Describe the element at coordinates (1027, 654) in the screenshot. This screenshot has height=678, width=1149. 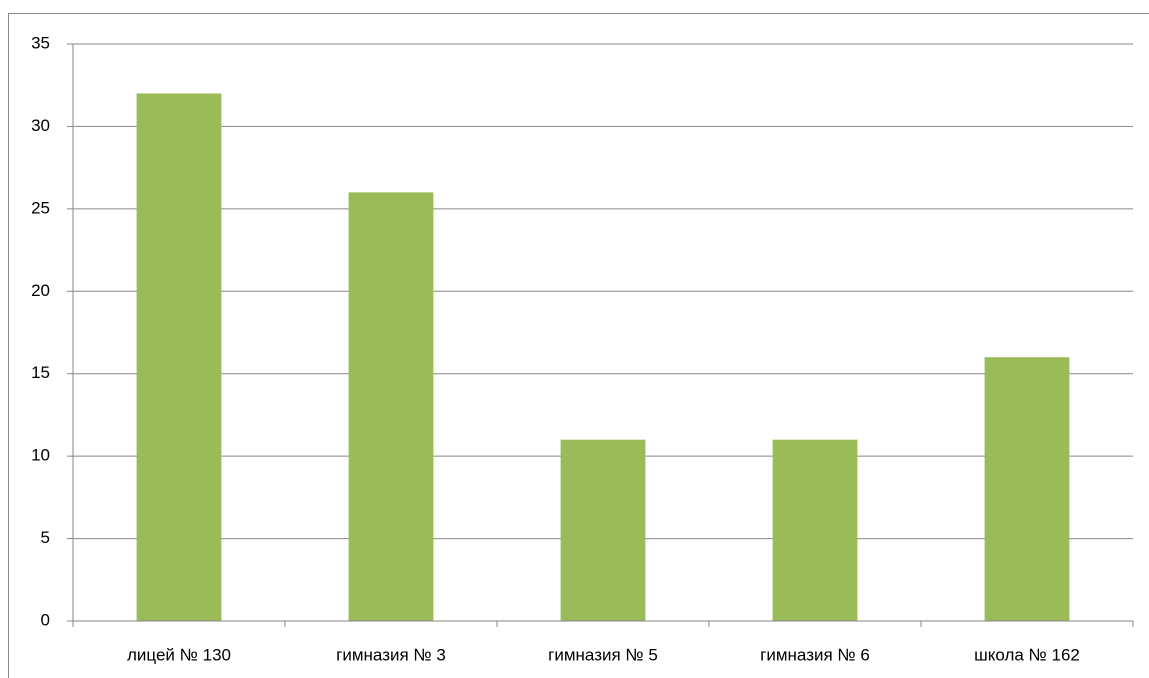
I see `x-tick-label: школа № 162` at that location.